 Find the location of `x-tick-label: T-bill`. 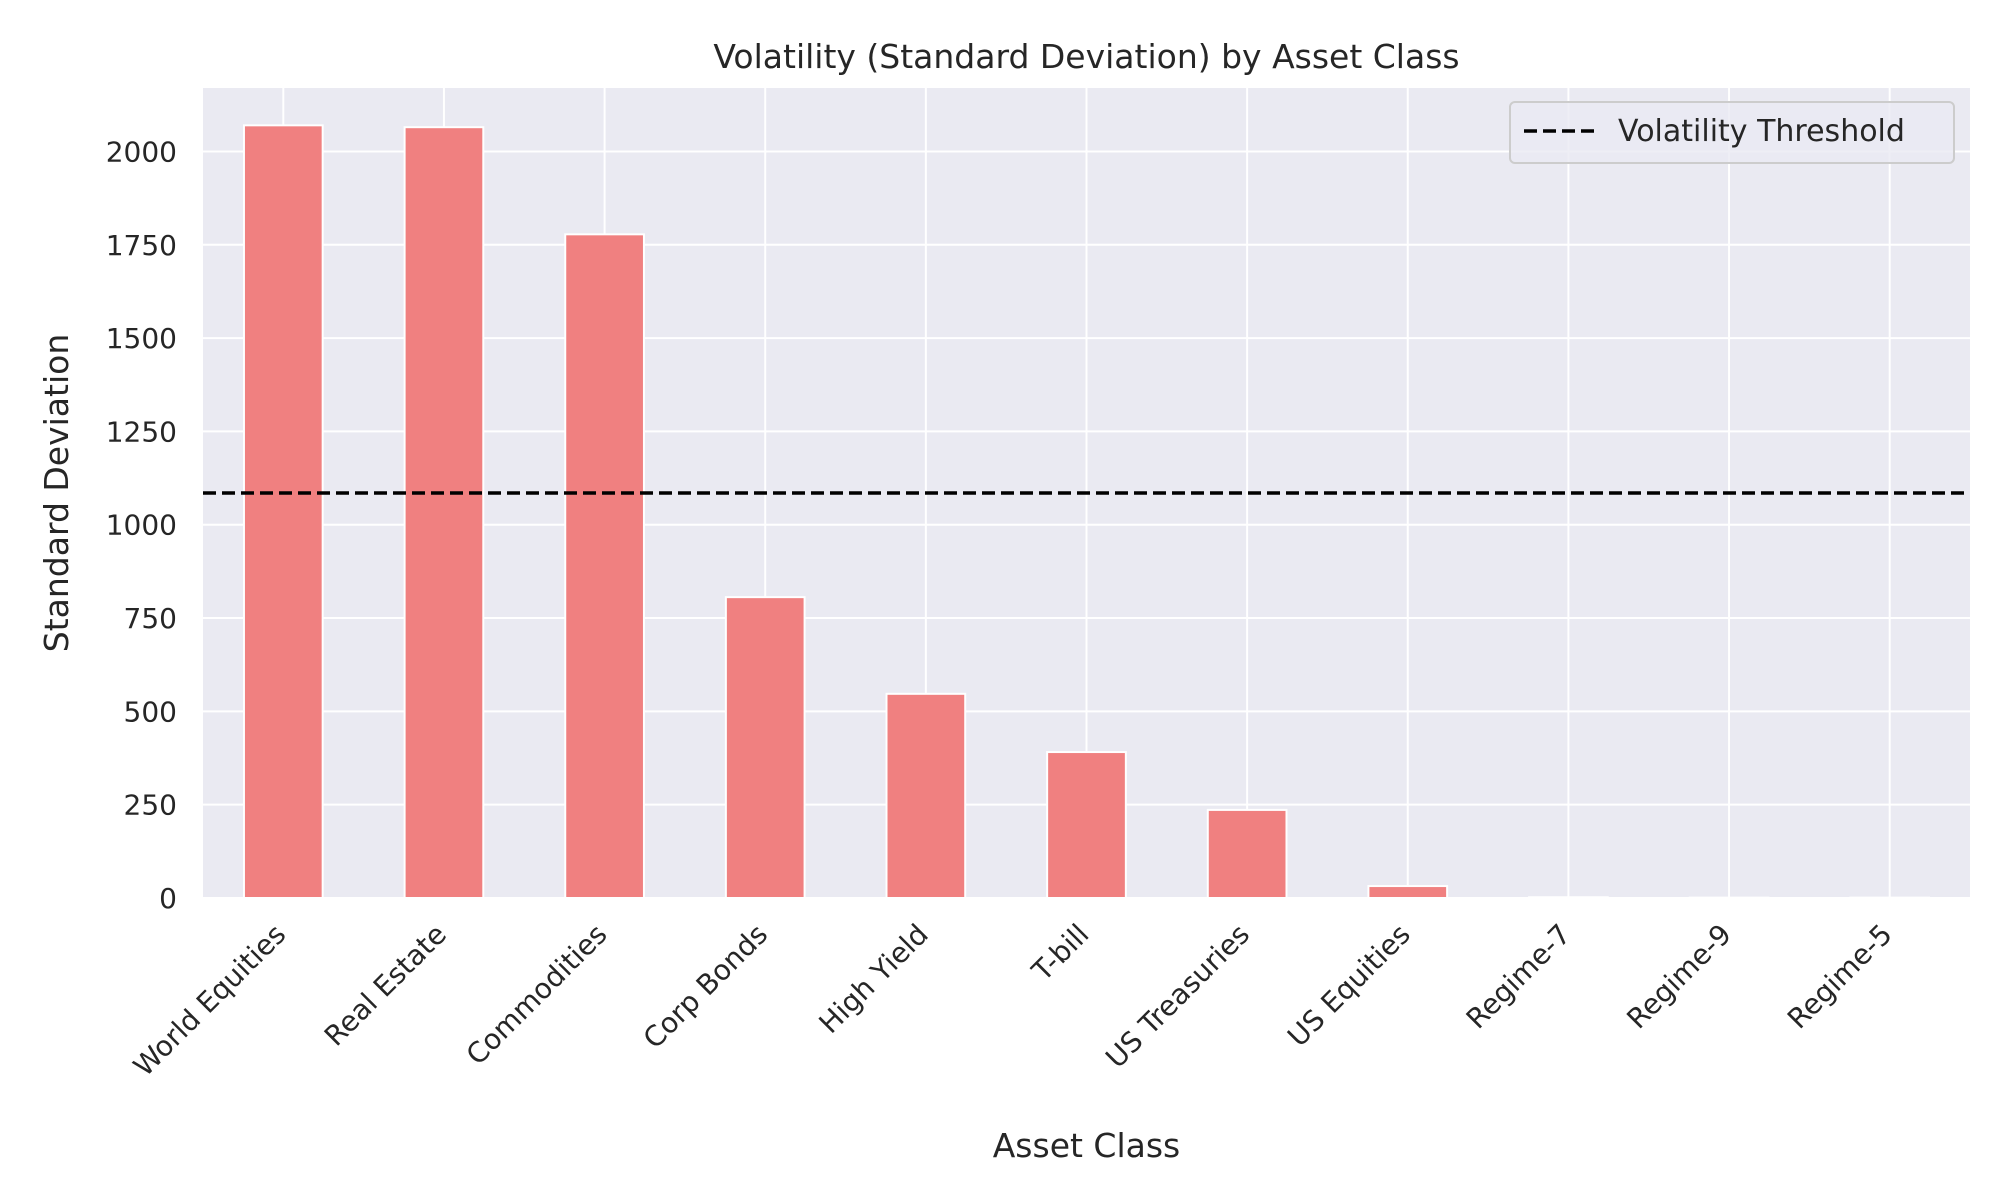

x-tick-label: T-bill is located at coordinates (1060, 953).